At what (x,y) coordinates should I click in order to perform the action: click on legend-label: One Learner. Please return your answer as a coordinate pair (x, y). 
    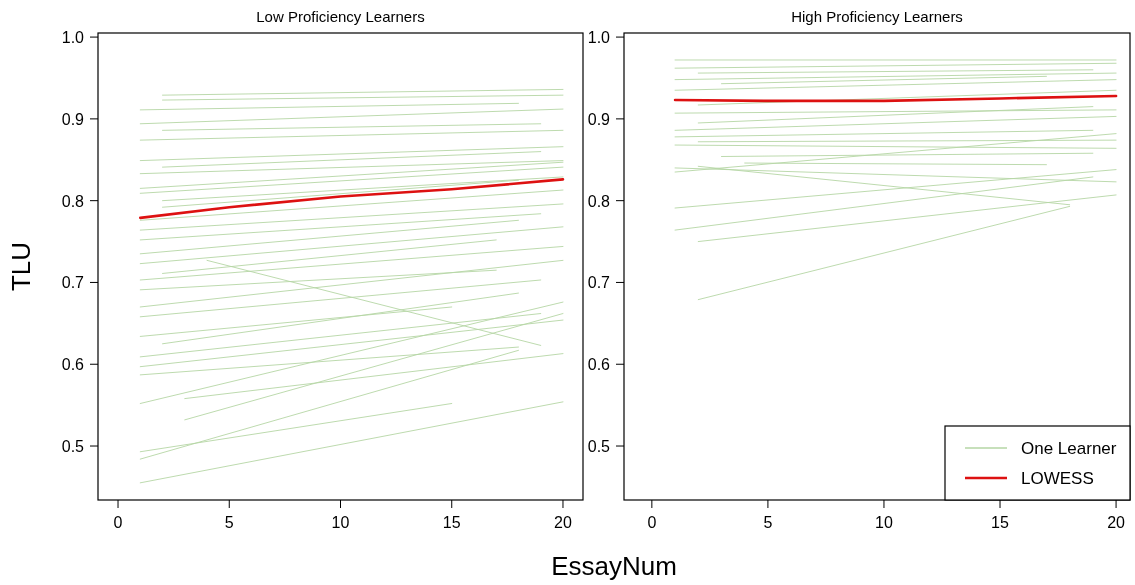
    Looking at the image, I should click on (1069, 448).